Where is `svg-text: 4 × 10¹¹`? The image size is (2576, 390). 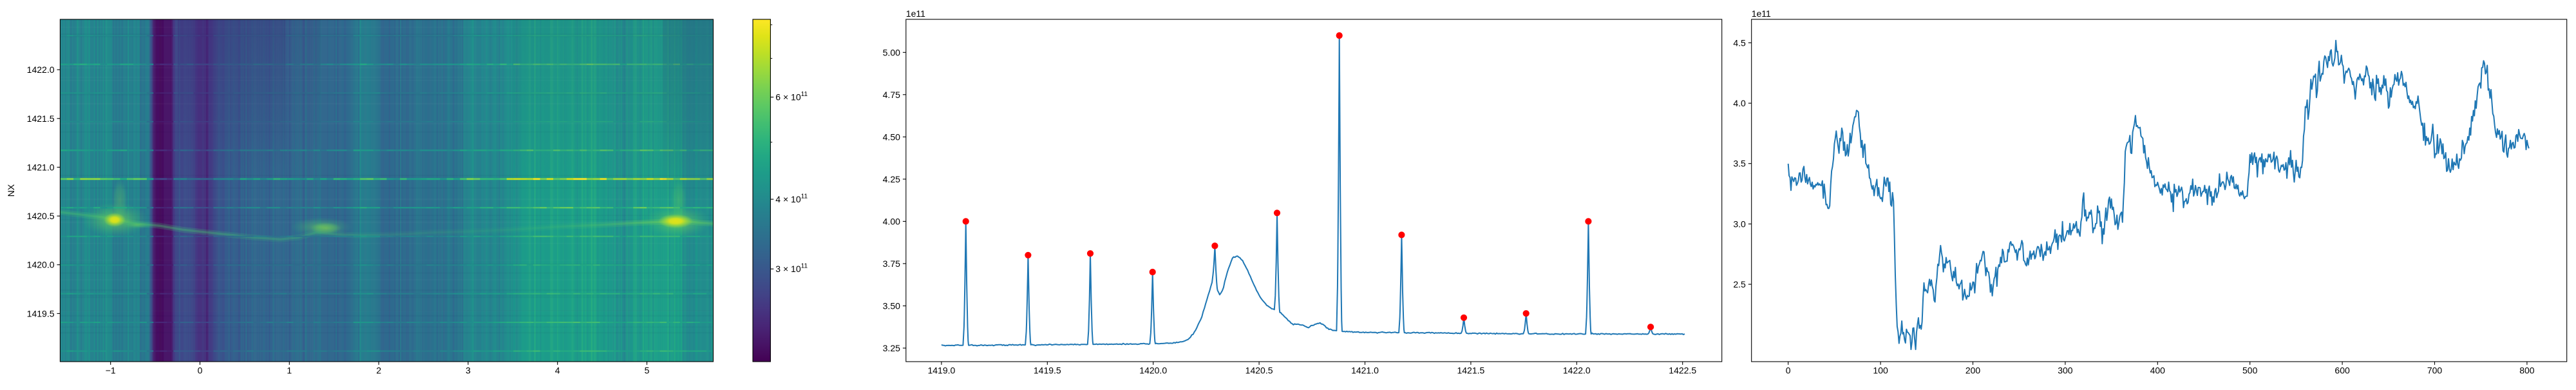 svg-text: 4 × 10¹¹ is located at coordinates (791, 199).